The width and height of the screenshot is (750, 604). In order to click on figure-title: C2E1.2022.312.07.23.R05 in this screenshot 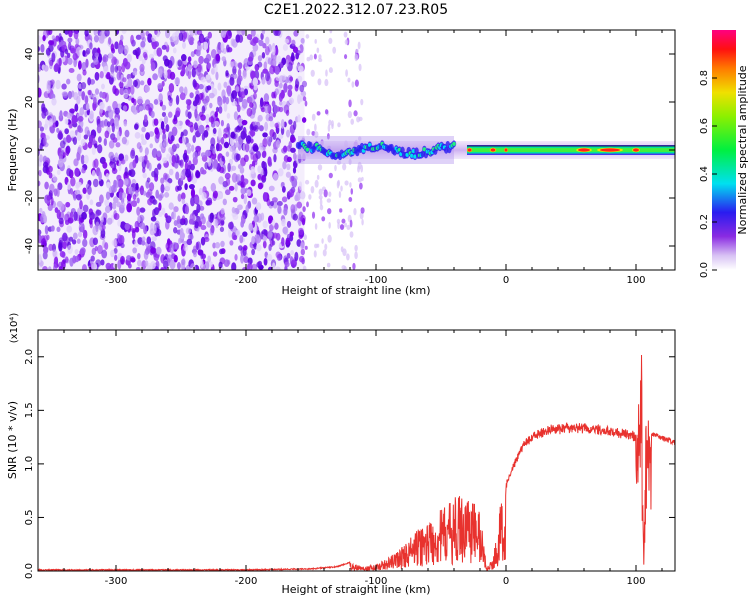, I will do `click(356, 10)`.